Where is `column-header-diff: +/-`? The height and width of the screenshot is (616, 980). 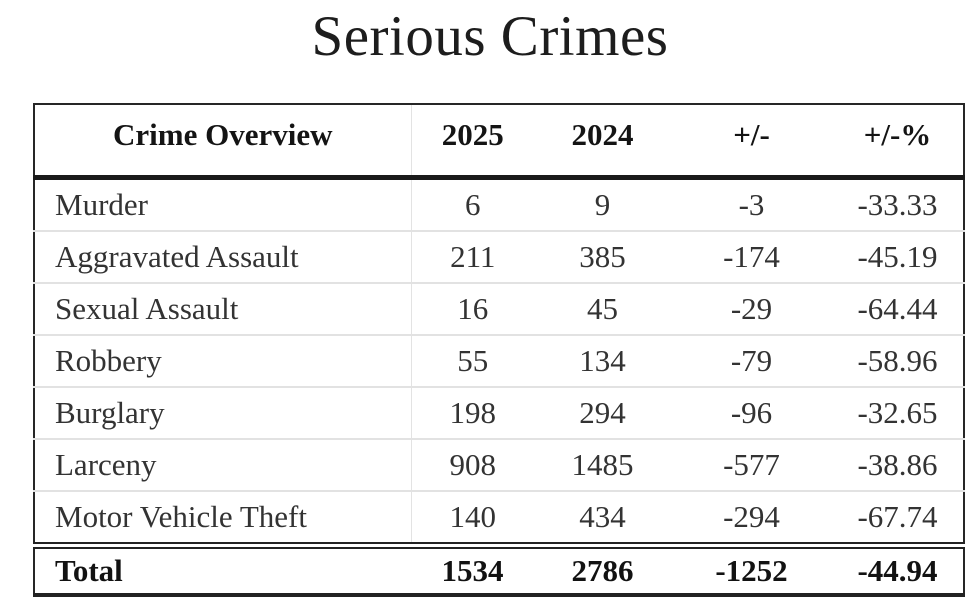 column-header-diff: +/- is located at coordinates (751, 142).